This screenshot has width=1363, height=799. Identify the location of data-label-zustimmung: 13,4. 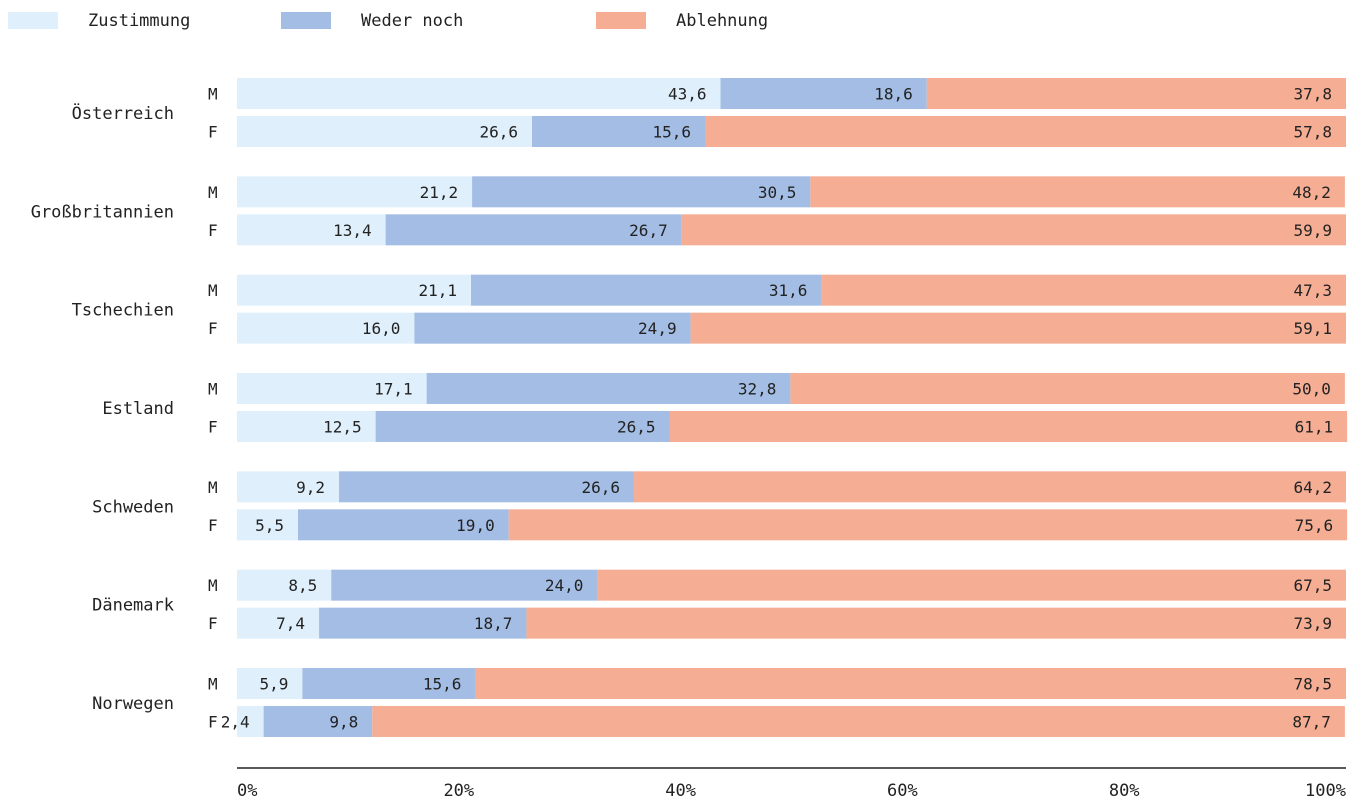
(352, 230).